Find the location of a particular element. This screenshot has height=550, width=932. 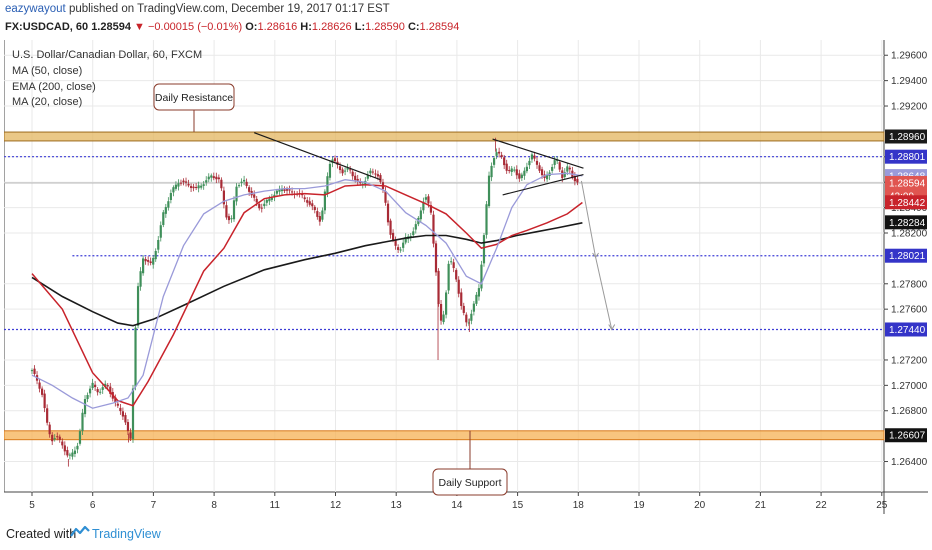

daily-resistance-callout: Daily Resistance is located at coordinates (194, 108).